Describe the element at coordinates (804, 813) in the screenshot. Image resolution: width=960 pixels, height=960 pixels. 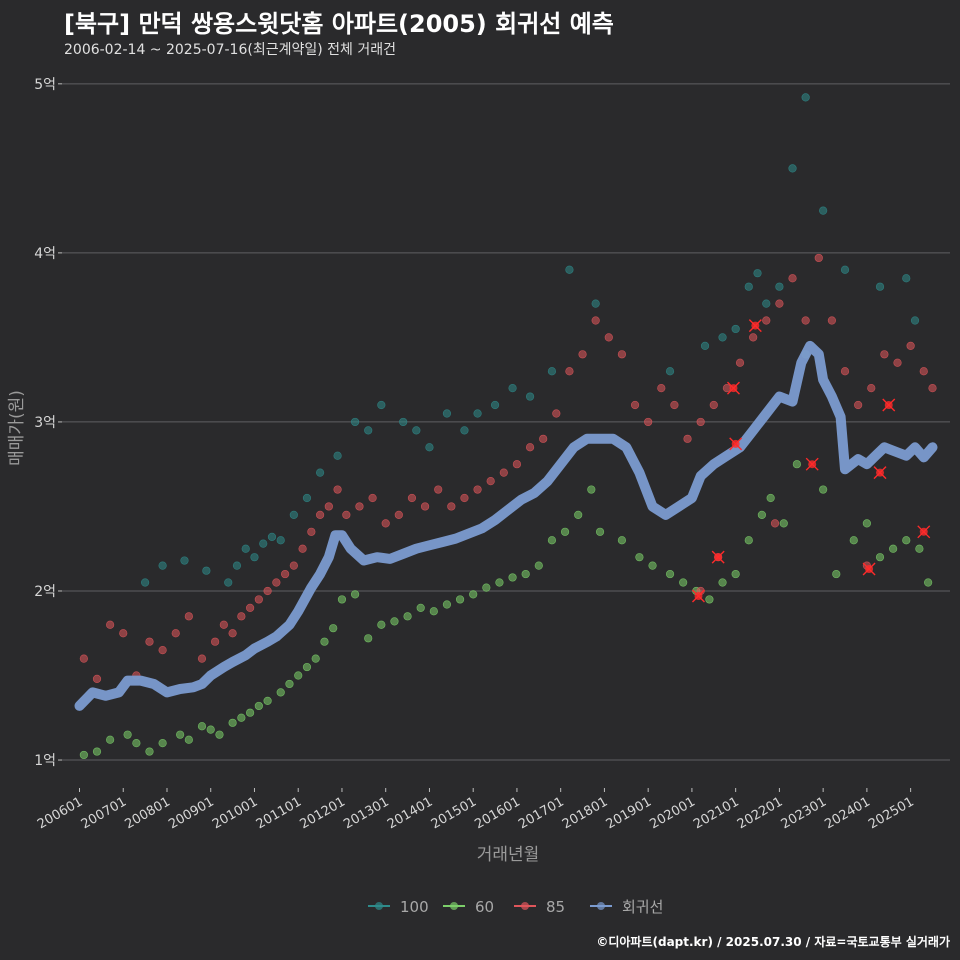
I see `x-tick-label: 202301` at that location.